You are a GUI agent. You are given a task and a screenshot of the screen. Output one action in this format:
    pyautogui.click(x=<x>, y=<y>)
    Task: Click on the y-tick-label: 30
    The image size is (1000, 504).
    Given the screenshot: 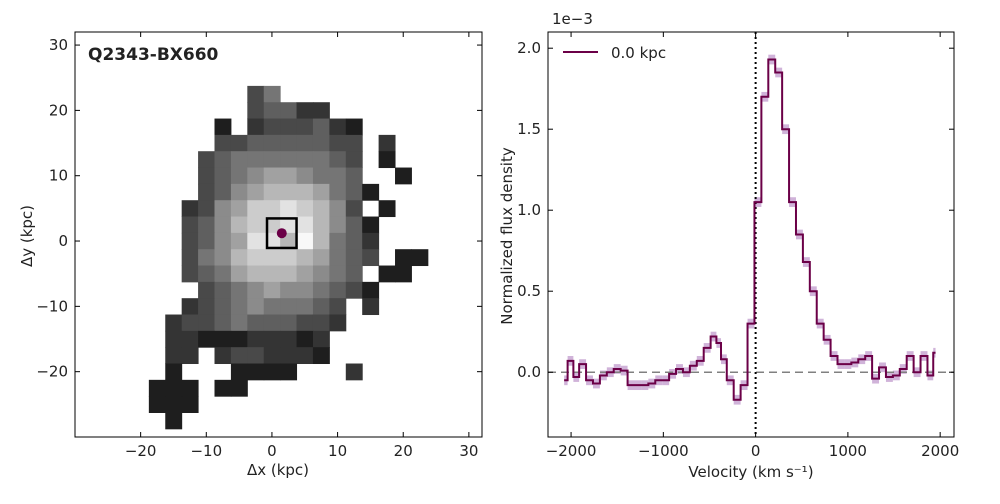 What is the action you would take?
    pyautogui.click(x=58, y=45)
    